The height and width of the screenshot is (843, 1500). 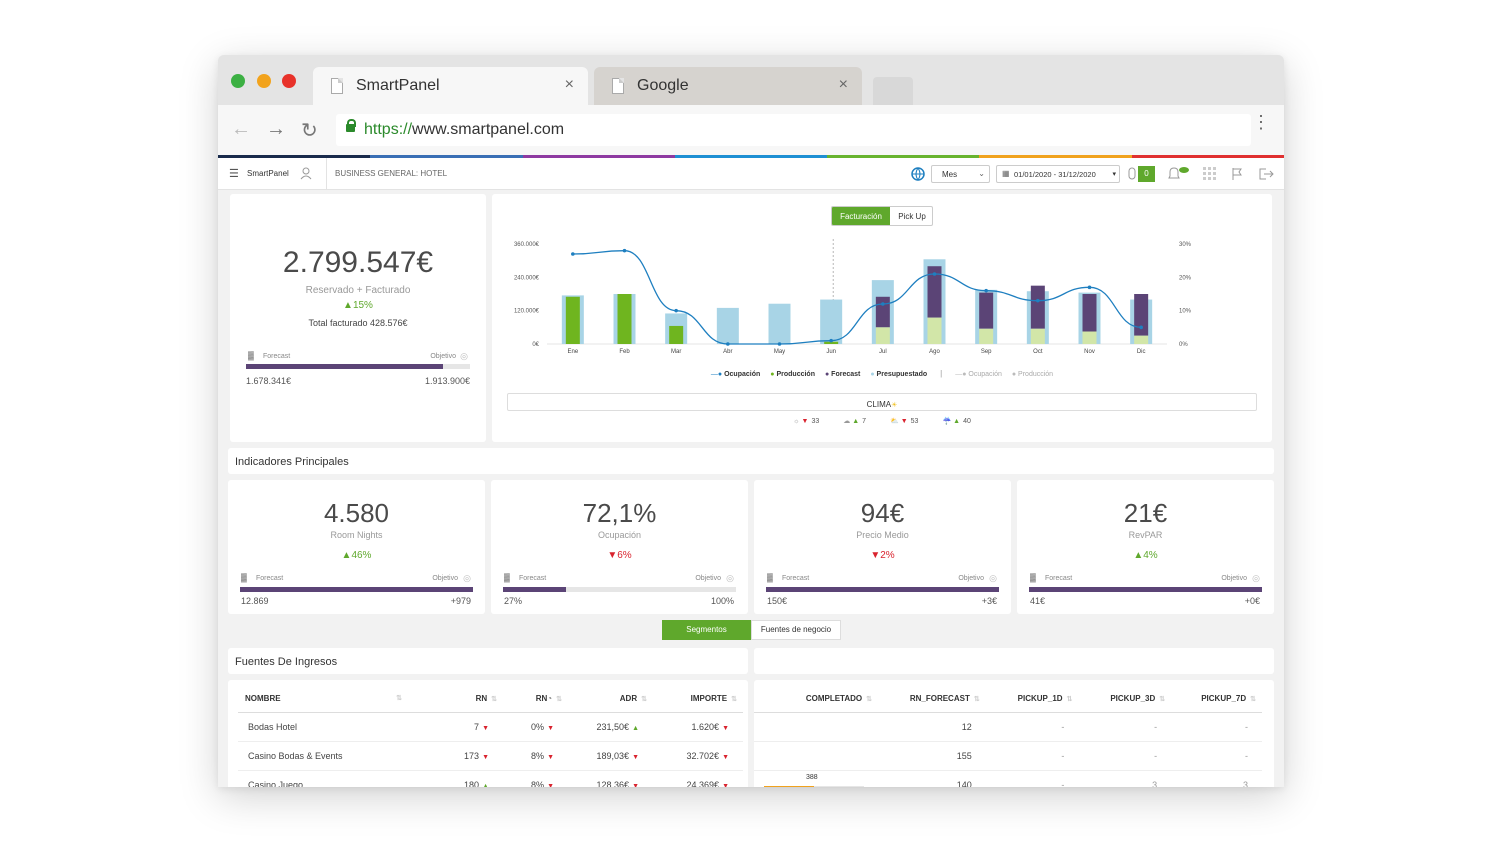 What do you see at coordinates (470, 699) in the screenshot?
I see `column-header: RN ⇅` at bounding box center [470, 699].